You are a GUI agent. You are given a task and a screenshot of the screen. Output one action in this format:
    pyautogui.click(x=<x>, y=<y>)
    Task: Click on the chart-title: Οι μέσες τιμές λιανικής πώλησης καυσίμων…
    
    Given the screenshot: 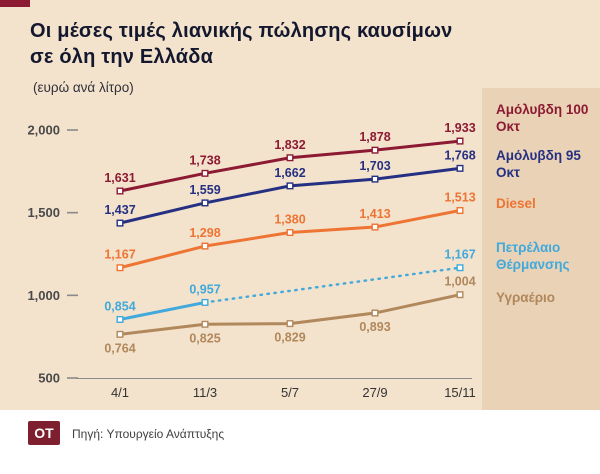 What is the action you would take?
    pyautogui.click(x=241, y=44)
    